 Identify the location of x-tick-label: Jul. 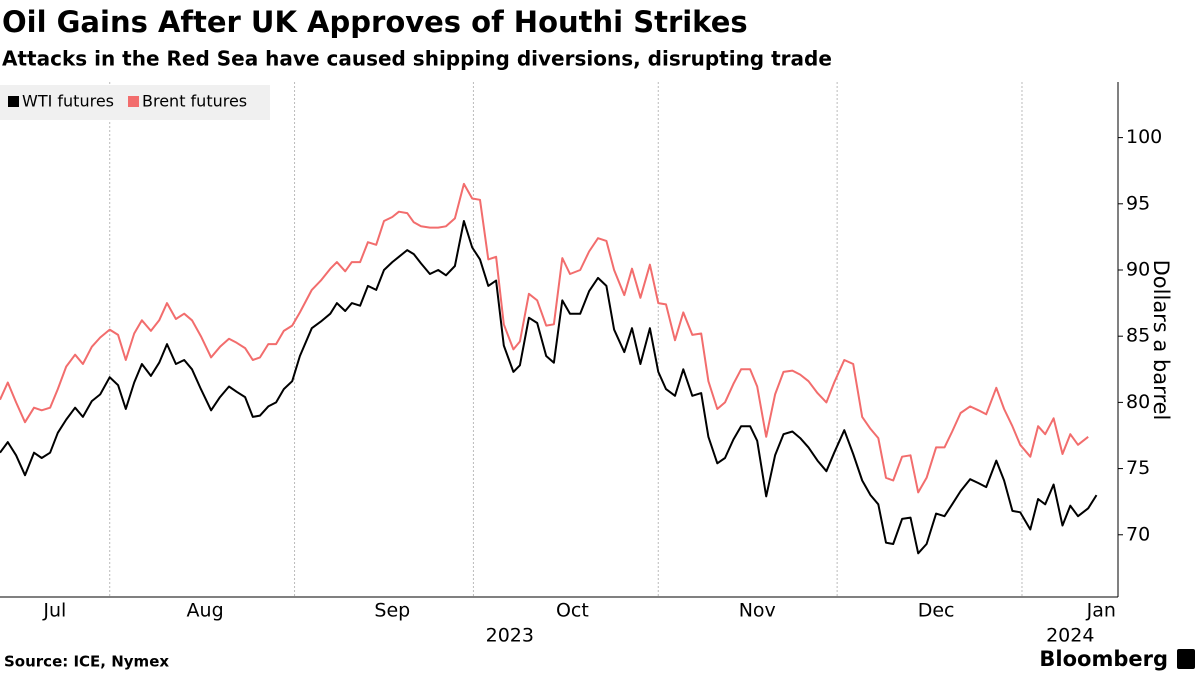
(54, 611).